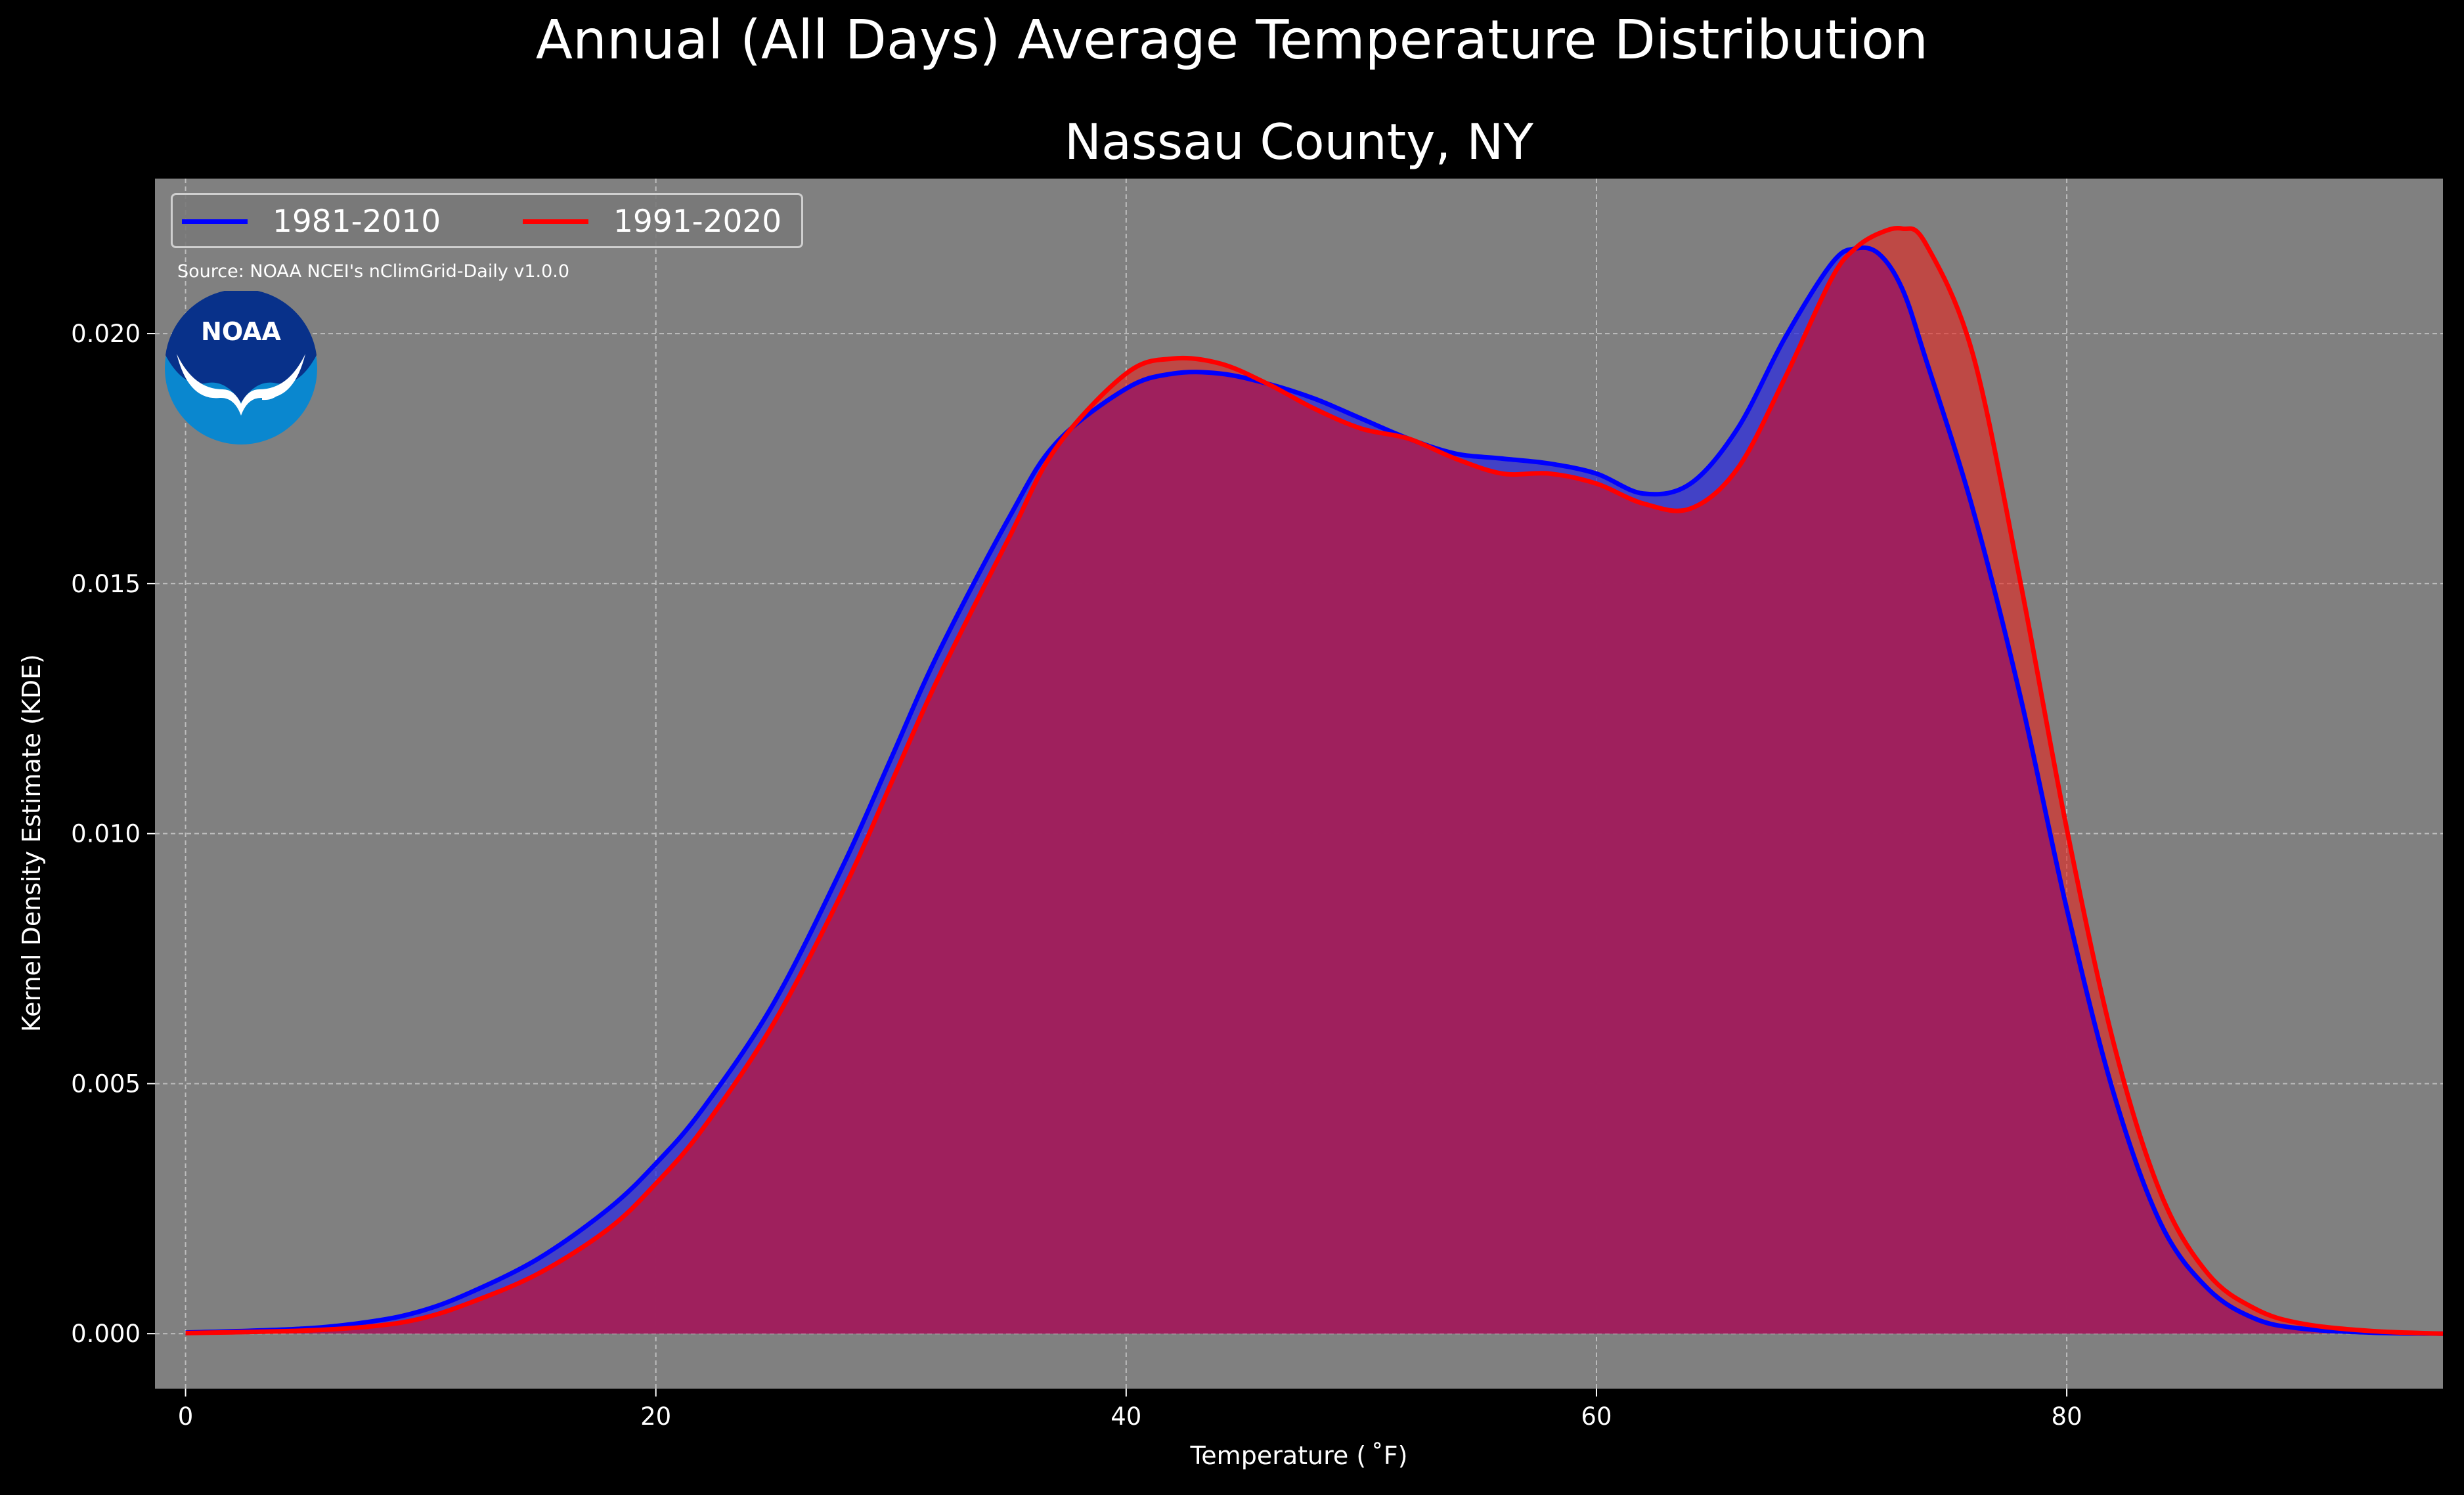 The image size is (2464, 1495). What do you see at coordinates (32, 843) in the screenshot?
I see `y-axis-label: Kernel Density Estimate (KDE)` at bounding box center [32, 843].